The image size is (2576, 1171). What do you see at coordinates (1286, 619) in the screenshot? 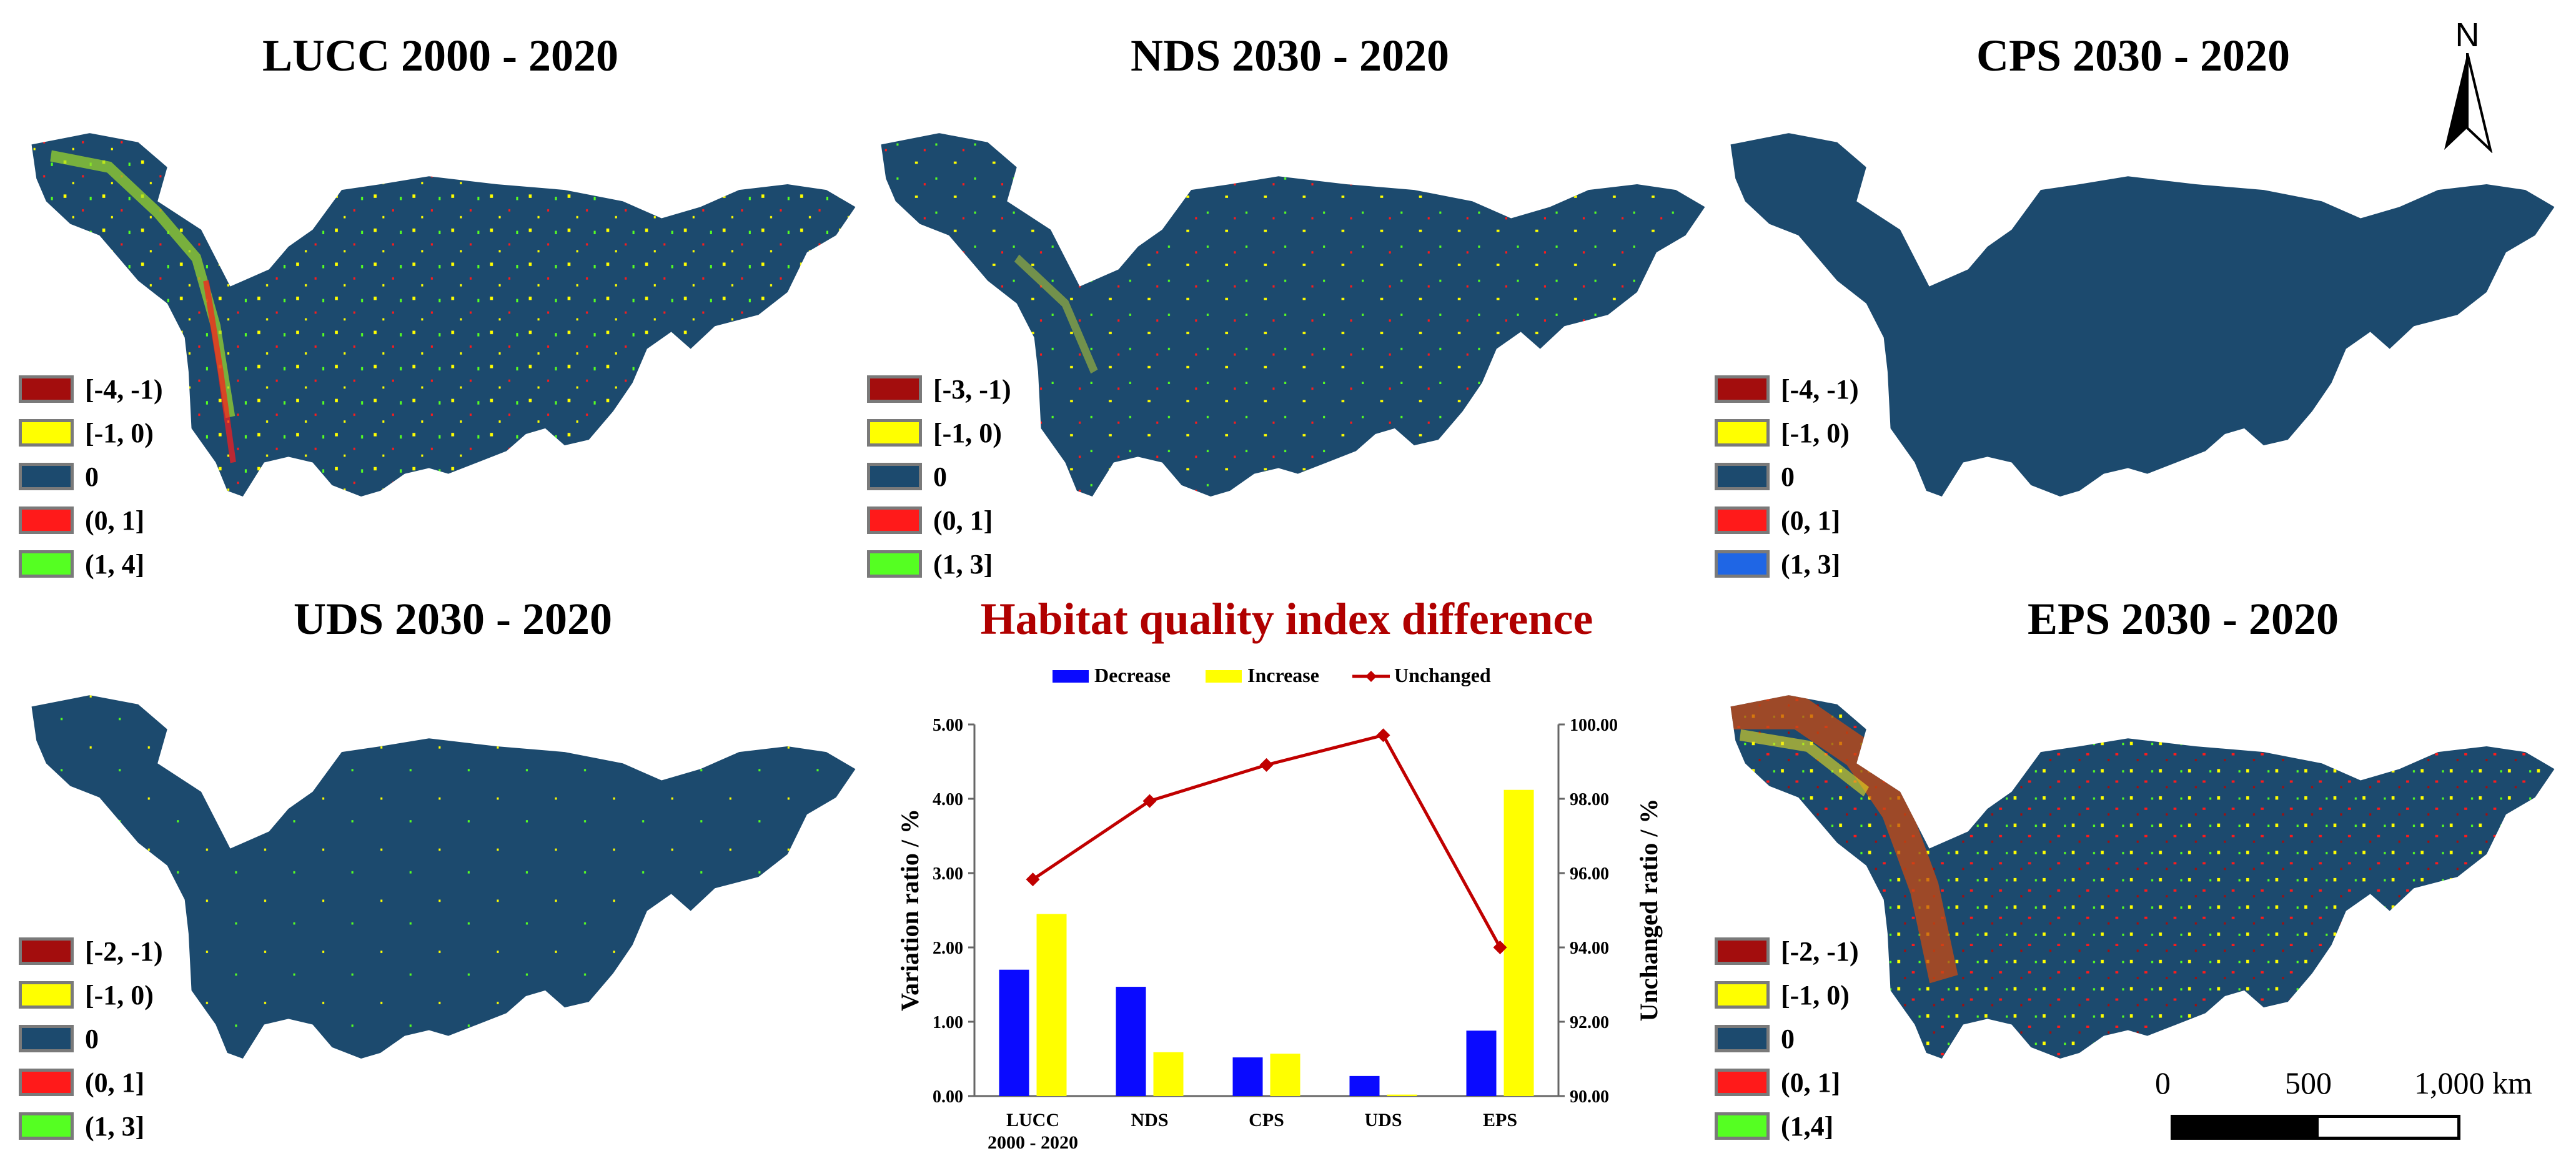
I see `chart-title: Habitat quality index difference` at bounding box center [1286, 619].